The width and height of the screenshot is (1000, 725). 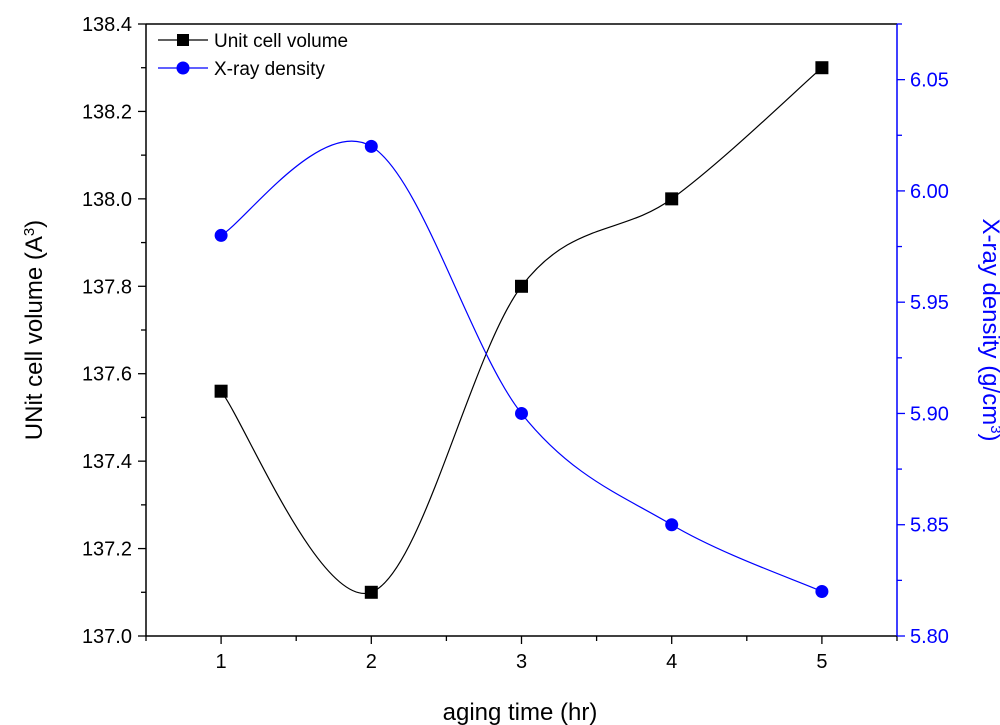 What do you see at coordinates (107, 287) in the screenshot?
I see `y-left-tick-label: 137.8` at bounding box center [107, 287].